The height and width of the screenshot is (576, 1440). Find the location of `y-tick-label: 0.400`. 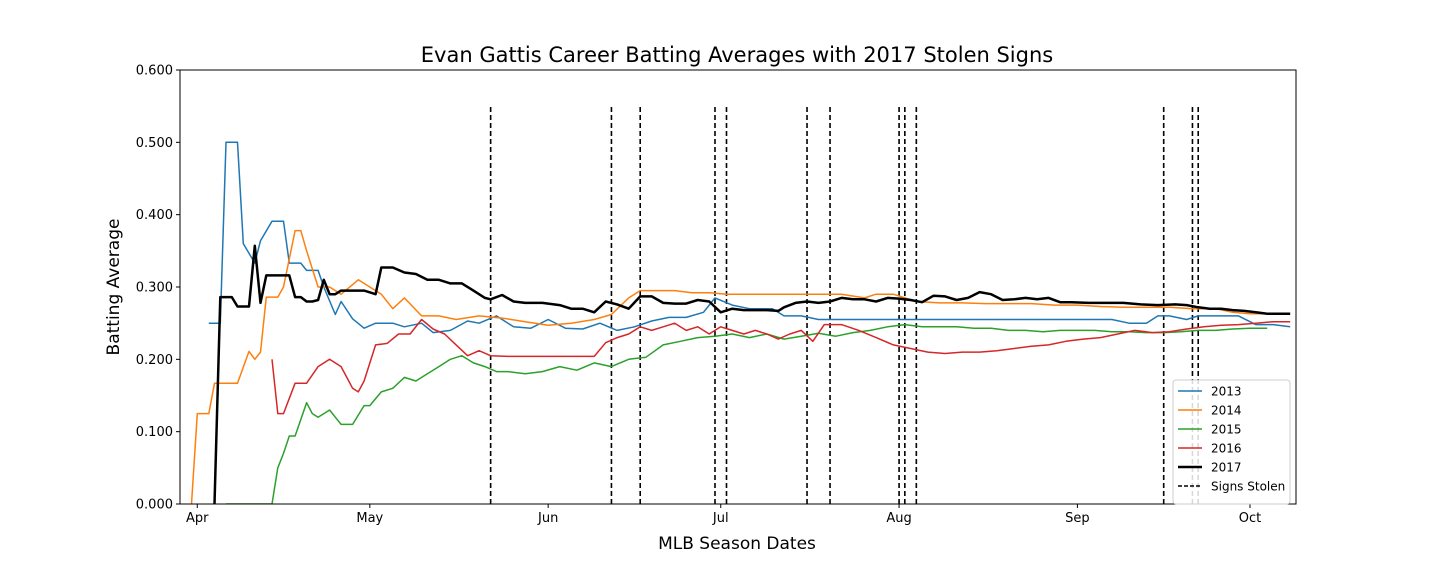

y-tick-label: 0.400 is located at coordinates (154, 215).